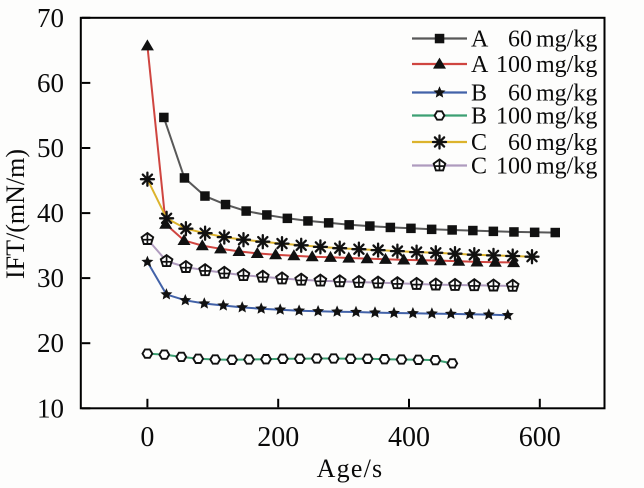 The width and height of the screenshot is (644, 488). I want to click on svg-text: Age/s, so click(350, 468).